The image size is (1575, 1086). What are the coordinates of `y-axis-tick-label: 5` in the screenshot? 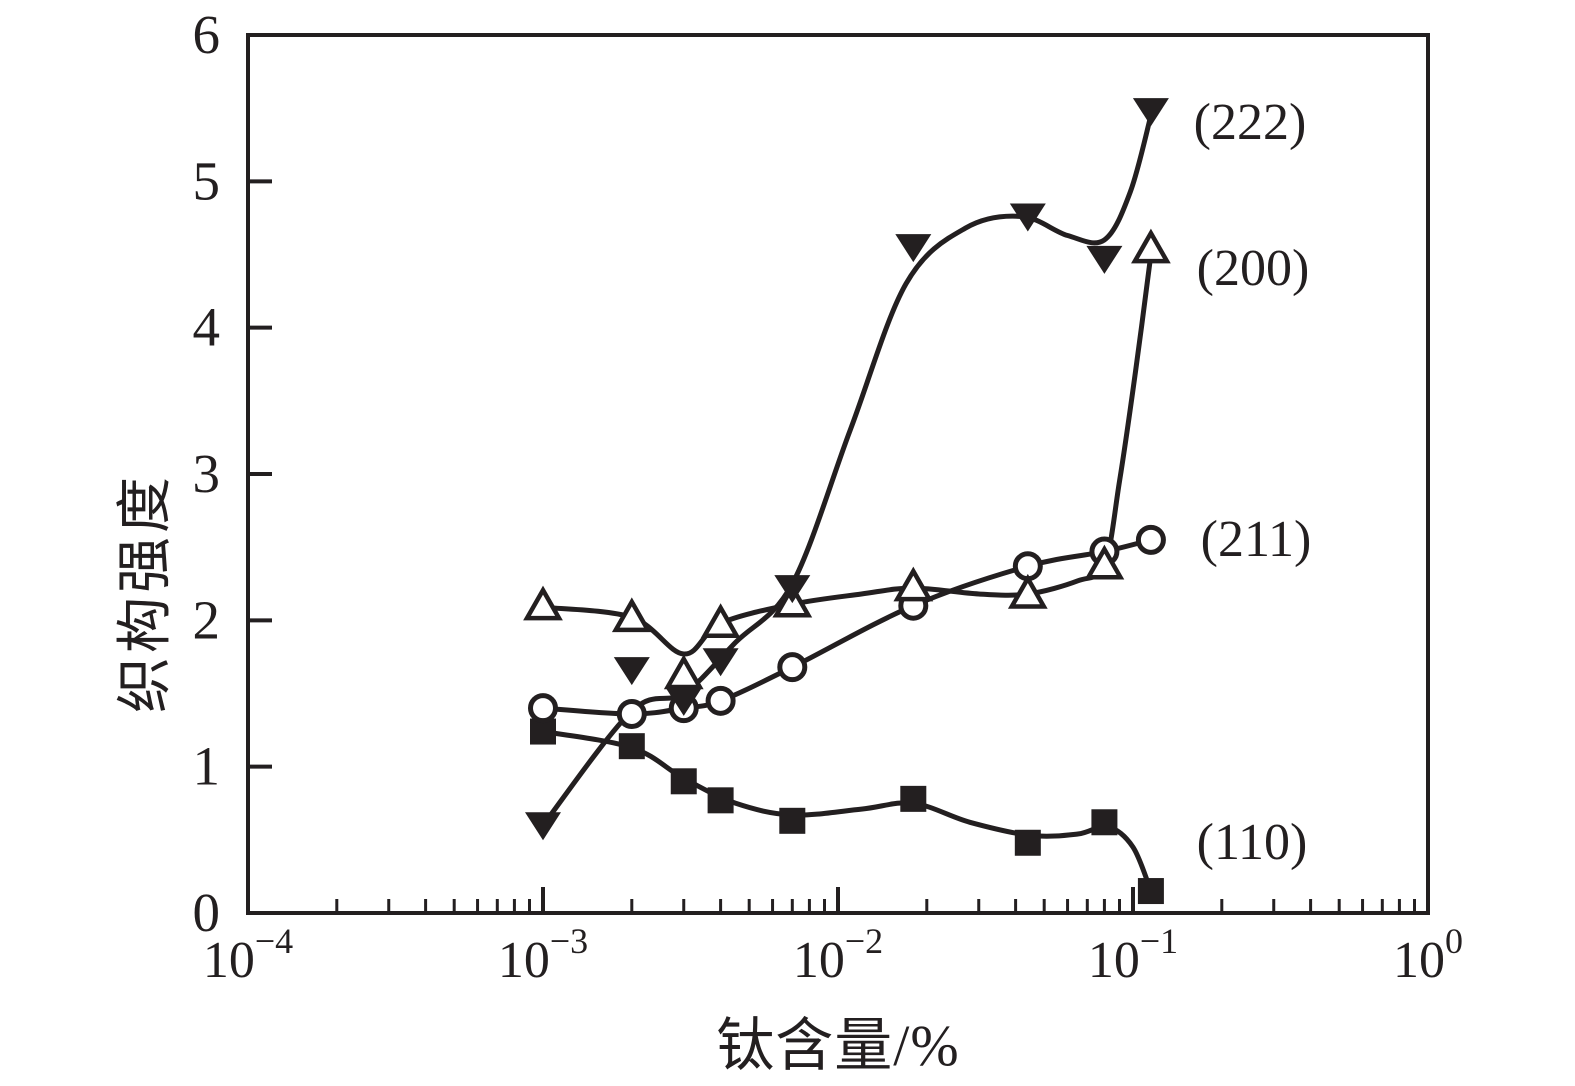 It's located at (207, 180).